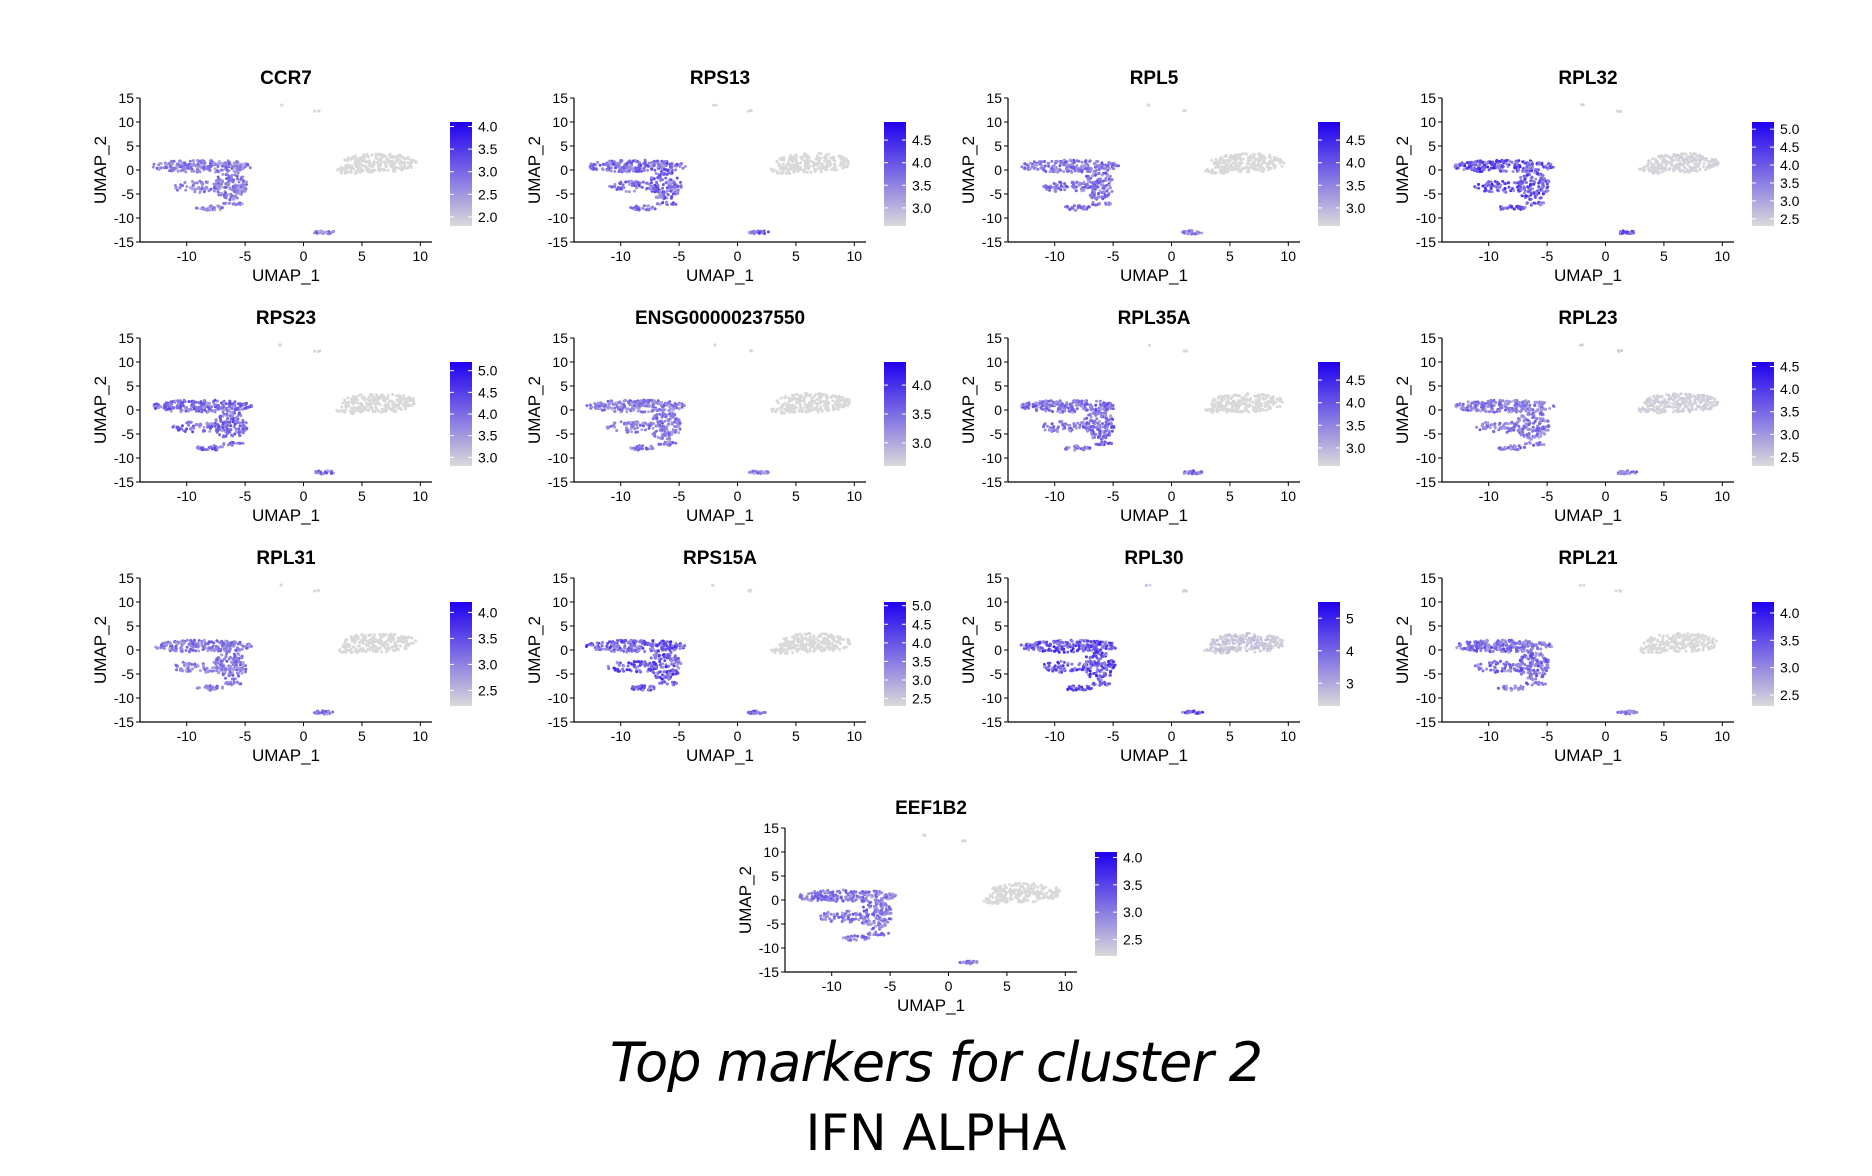 The image size is (1872, 1176). I want to click on panel-title: CCR7, so click(286, 78).